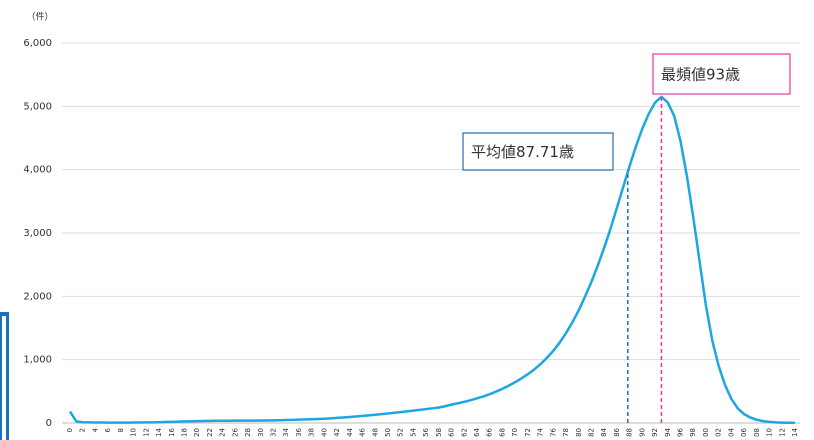  Describe the element at coordinates (4, 378) in the screenshot. I see `side-bar-inner` at that location.